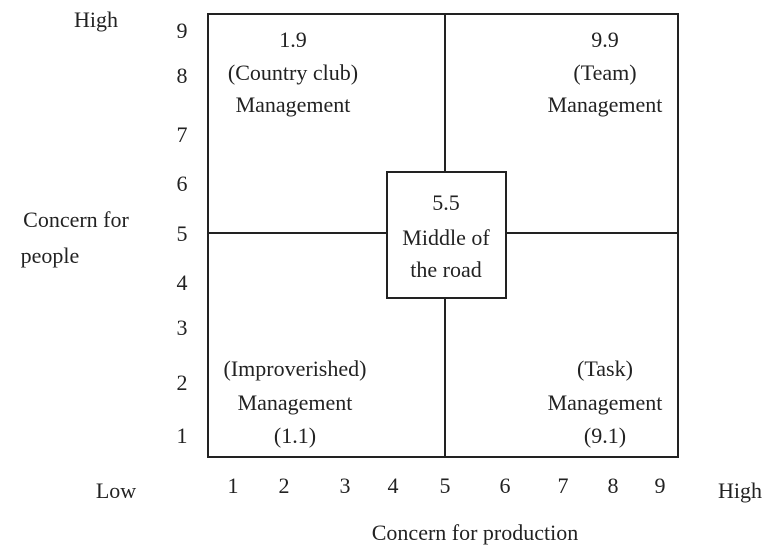 The height and width of the screenshot is (549, 769). Describe the element at coordinates (182, 134) in the screenshot. I see `y-tick-label: 7` at that location.